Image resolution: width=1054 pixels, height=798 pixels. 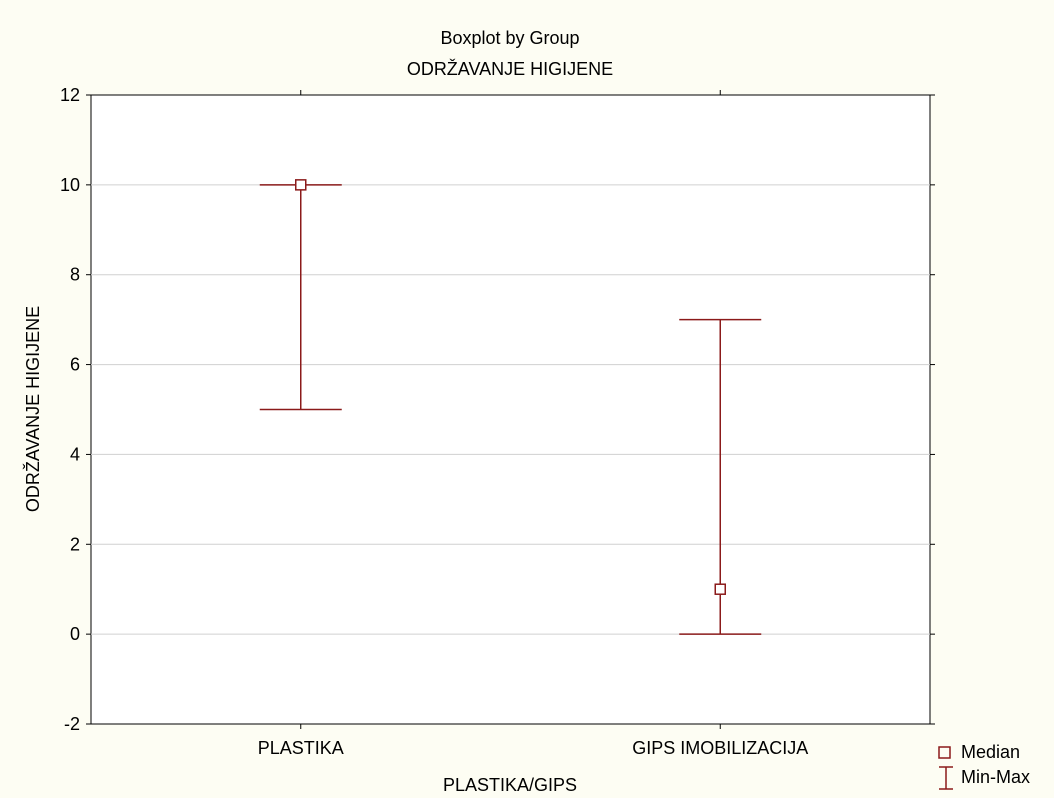 What do you see at coordinates (75, 454) in the screenshot?
I see `y-tick-label: 4` at bounding box center [75, 454].